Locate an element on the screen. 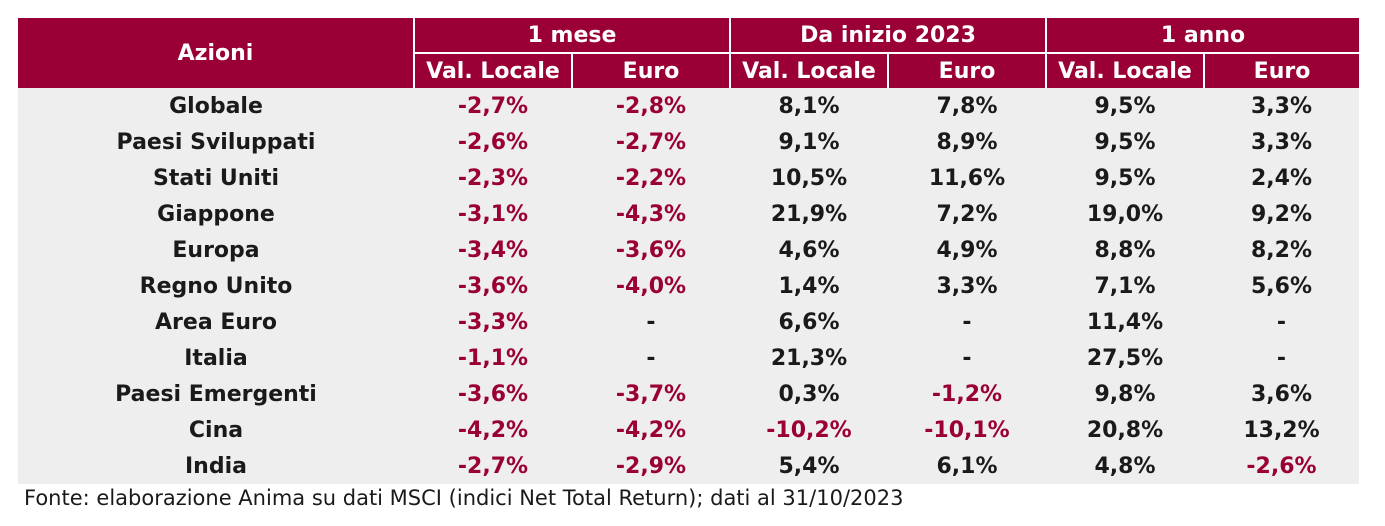  return-cell-ytd-local: 10,5% is located at coordinates (809, 178).